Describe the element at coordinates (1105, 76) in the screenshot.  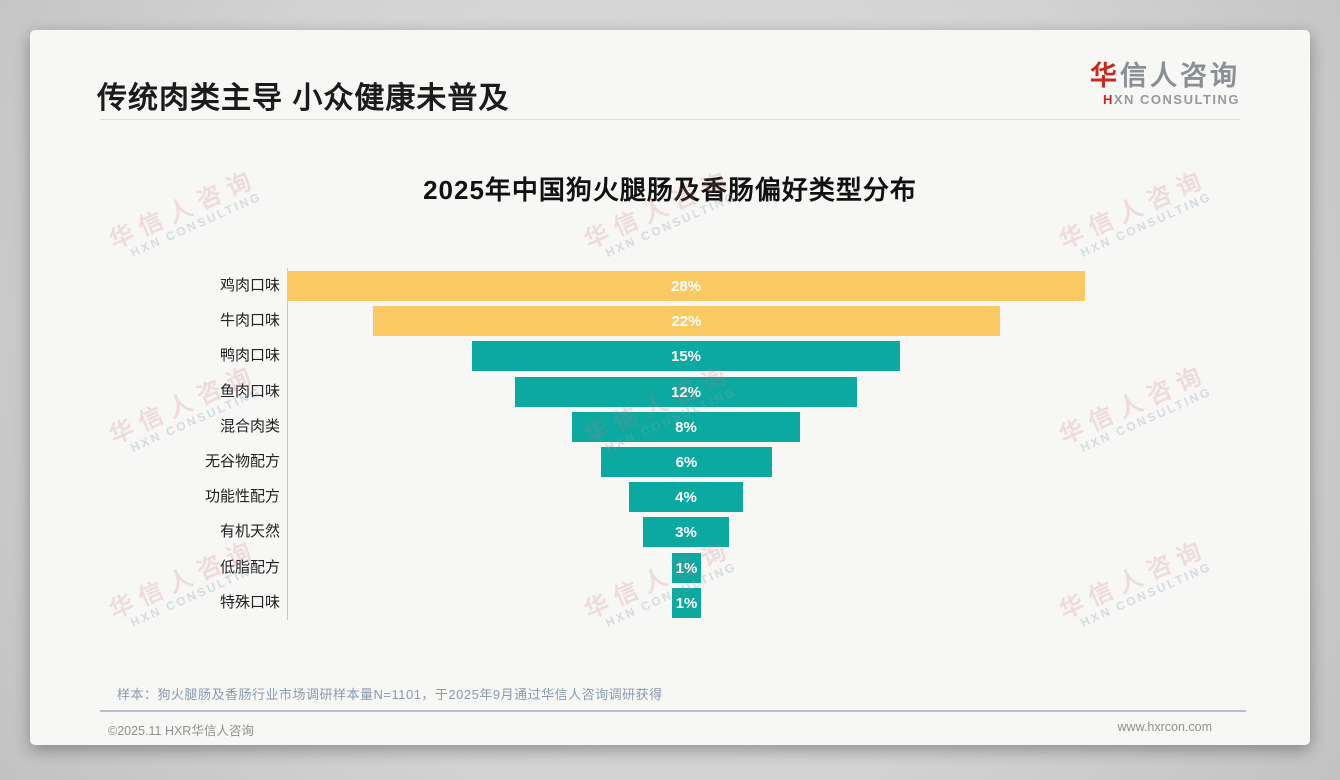
I see `logo-name-accent: 华` at that location.